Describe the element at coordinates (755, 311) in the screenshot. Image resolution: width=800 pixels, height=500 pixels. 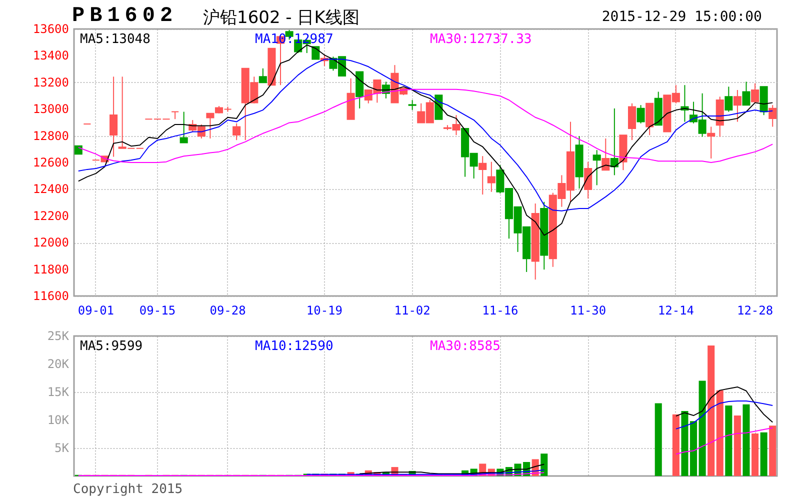
I see `x-tick-label: 12-28` at that location.